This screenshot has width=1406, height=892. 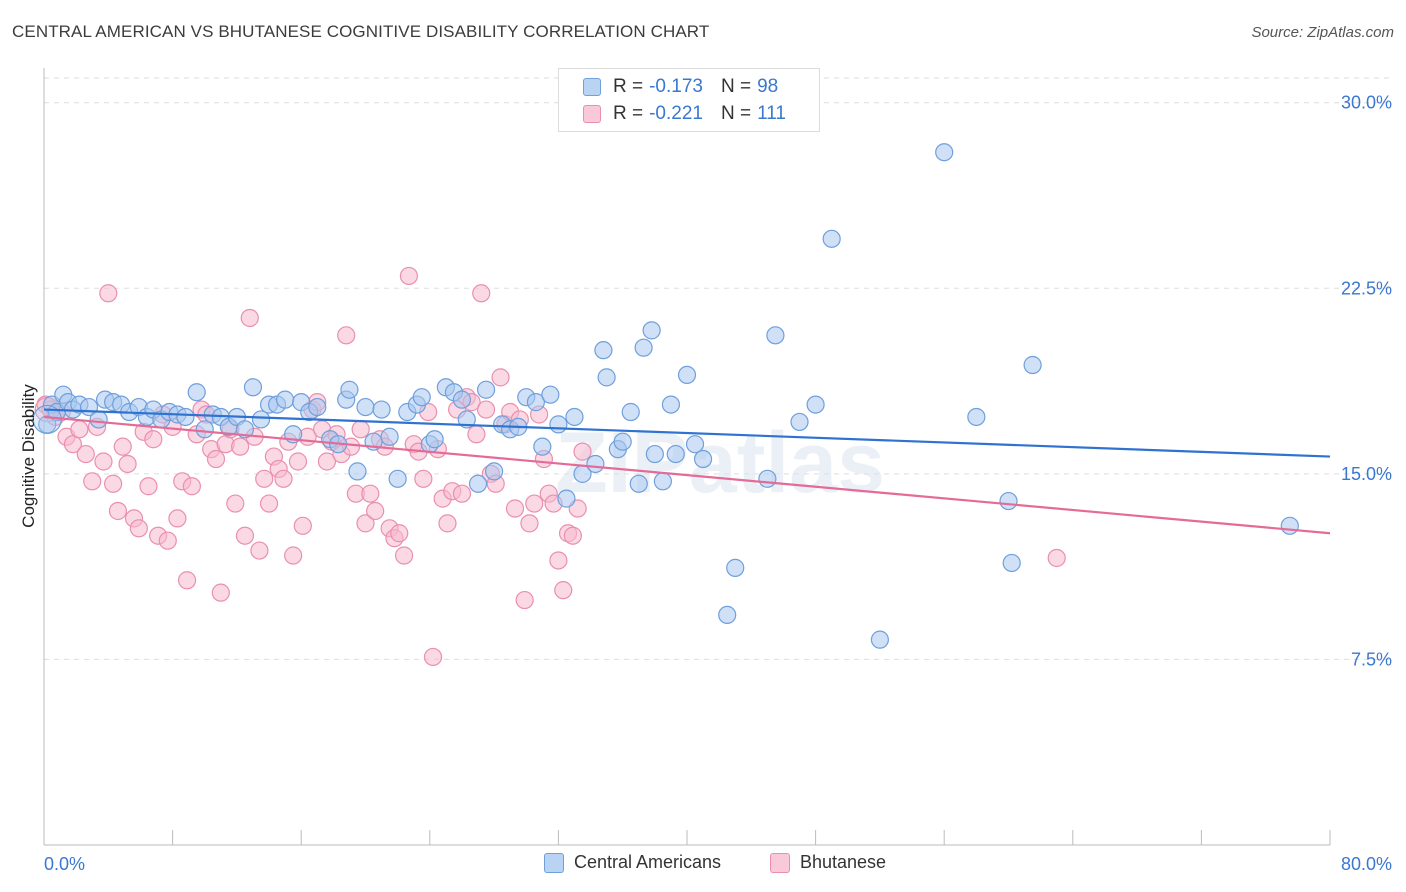 I want to click on legend-label: Bhutanese, so click(x=843, y=862).